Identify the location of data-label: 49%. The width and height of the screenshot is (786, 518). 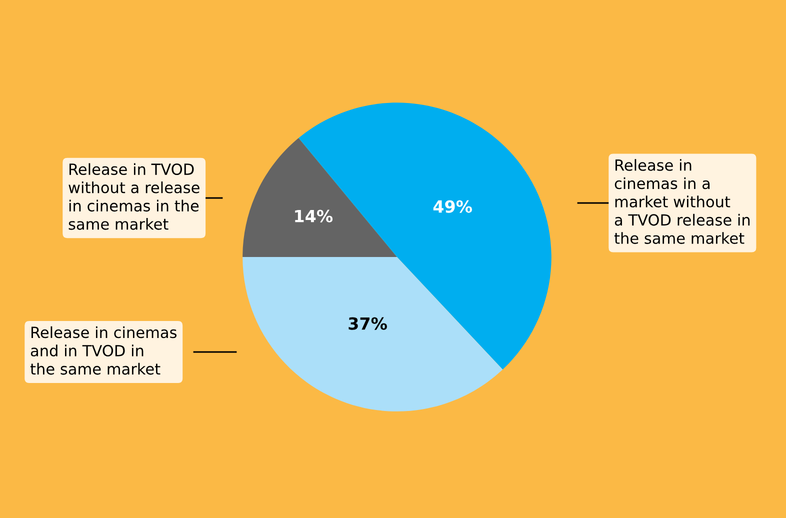
(452, 206).